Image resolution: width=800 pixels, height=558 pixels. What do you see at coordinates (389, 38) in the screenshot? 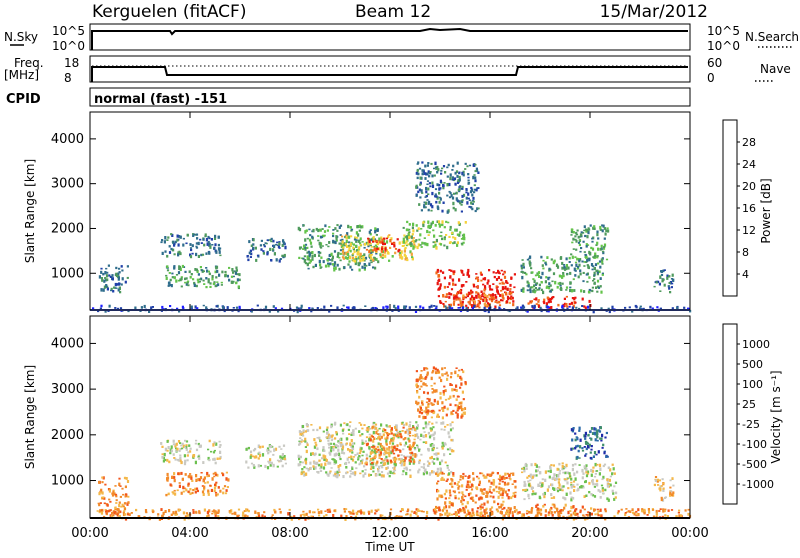
I see `nsky-line` at bounding box center [389, 38].